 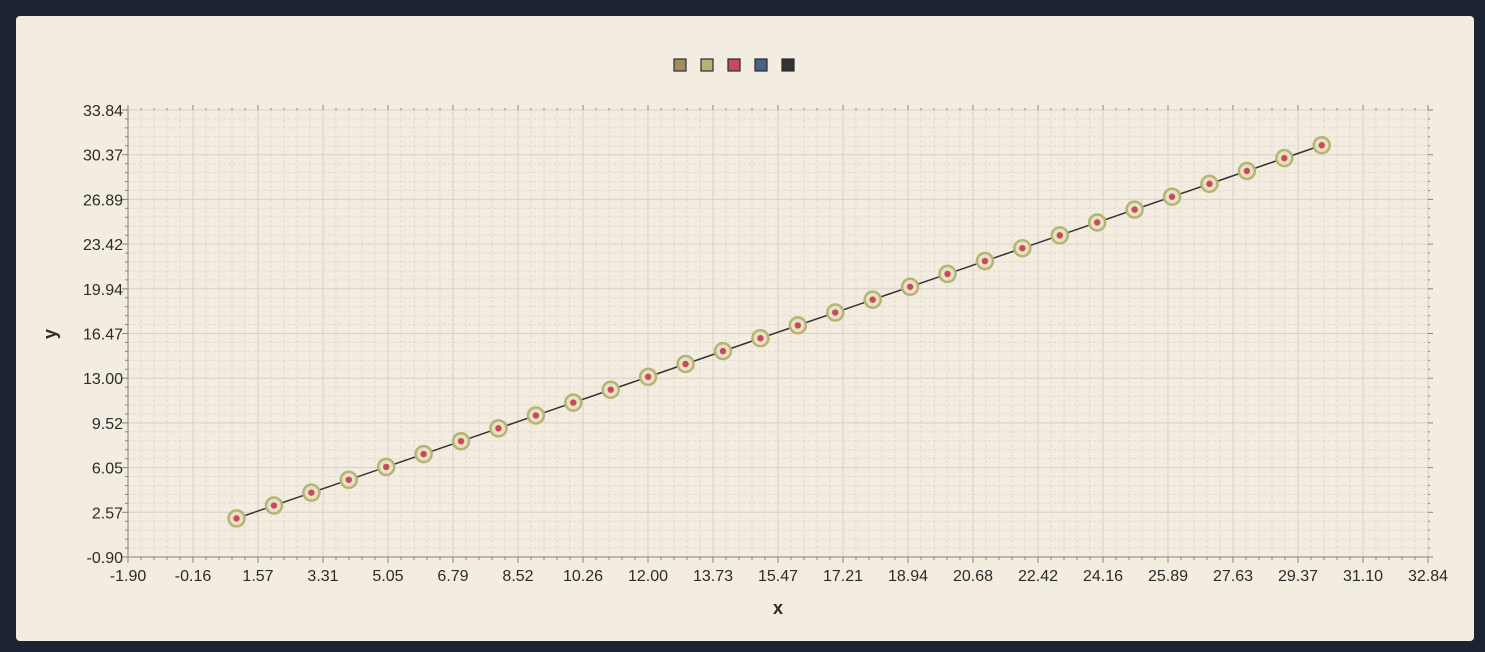 What do you see at coordinates (103, 245) in the screenshot?
I see `y-tick-label: 23.42` at bounding box center [103, 245].